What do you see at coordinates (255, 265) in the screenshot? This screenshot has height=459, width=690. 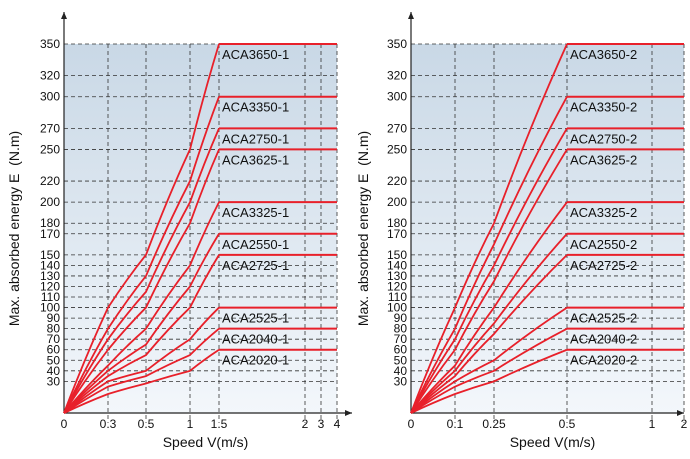 I see `series-label: ACA2725-1` at bounding box center [255, 265].